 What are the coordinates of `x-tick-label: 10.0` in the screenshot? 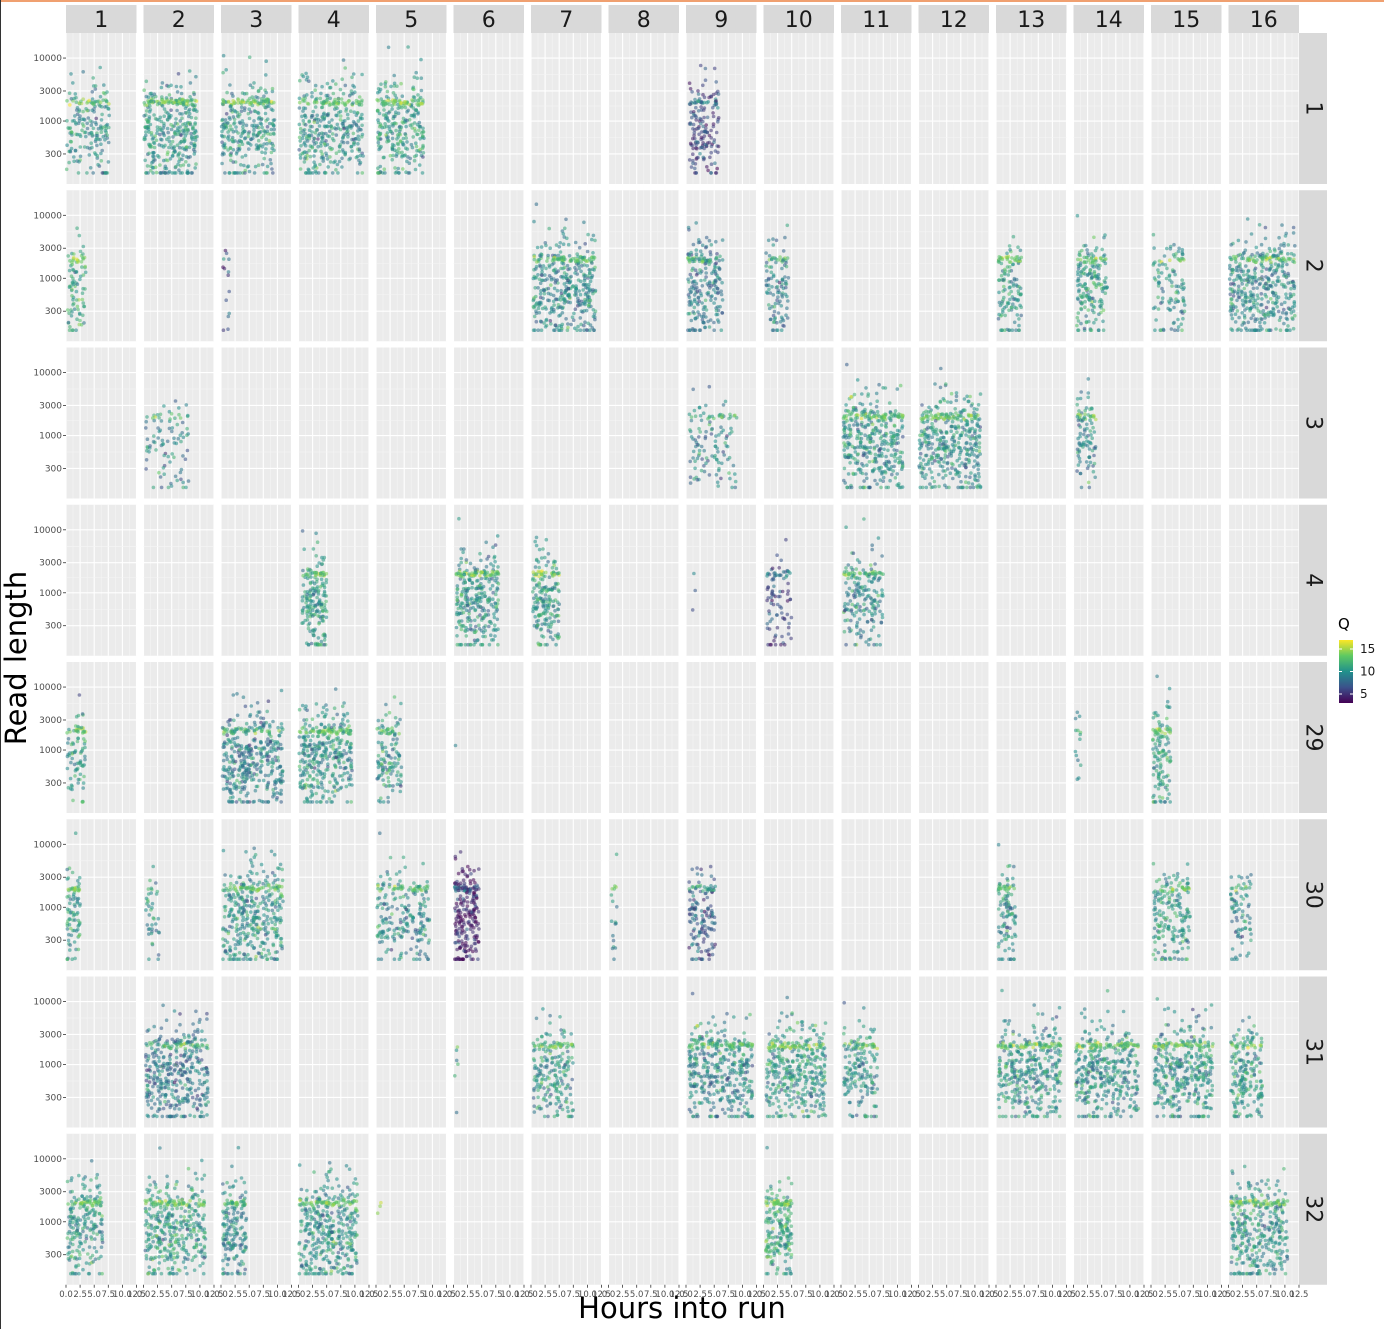 It's located at (277, 1295).